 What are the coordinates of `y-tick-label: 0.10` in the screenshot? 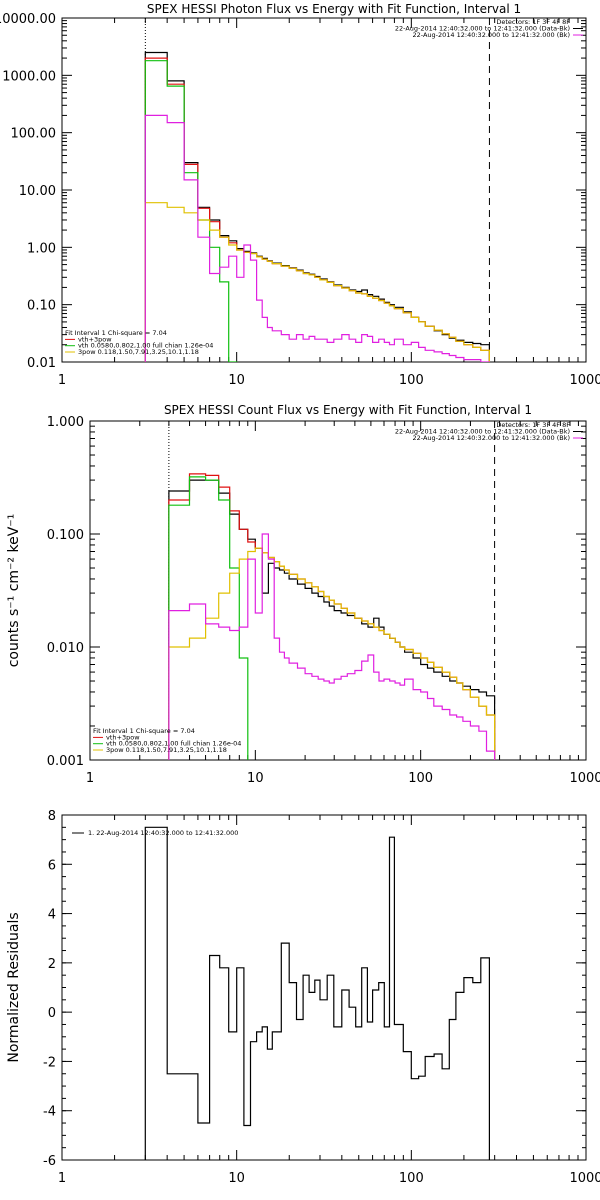 It's located at (41, 306).